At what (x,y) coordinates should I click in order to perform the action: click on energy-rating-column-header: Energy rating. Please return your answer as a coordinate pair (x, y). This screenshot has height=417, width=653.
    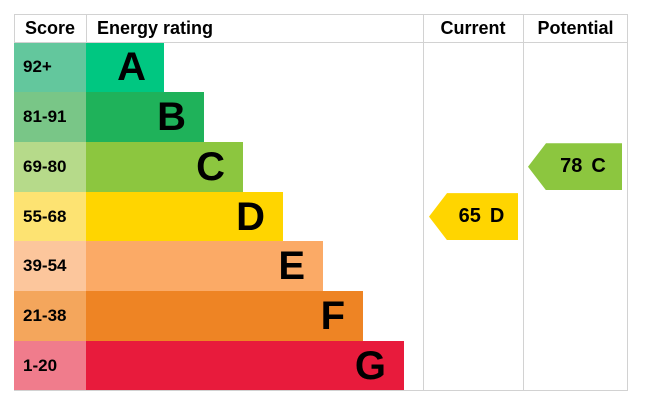
    Looking at the image, I should click on (155, 28).